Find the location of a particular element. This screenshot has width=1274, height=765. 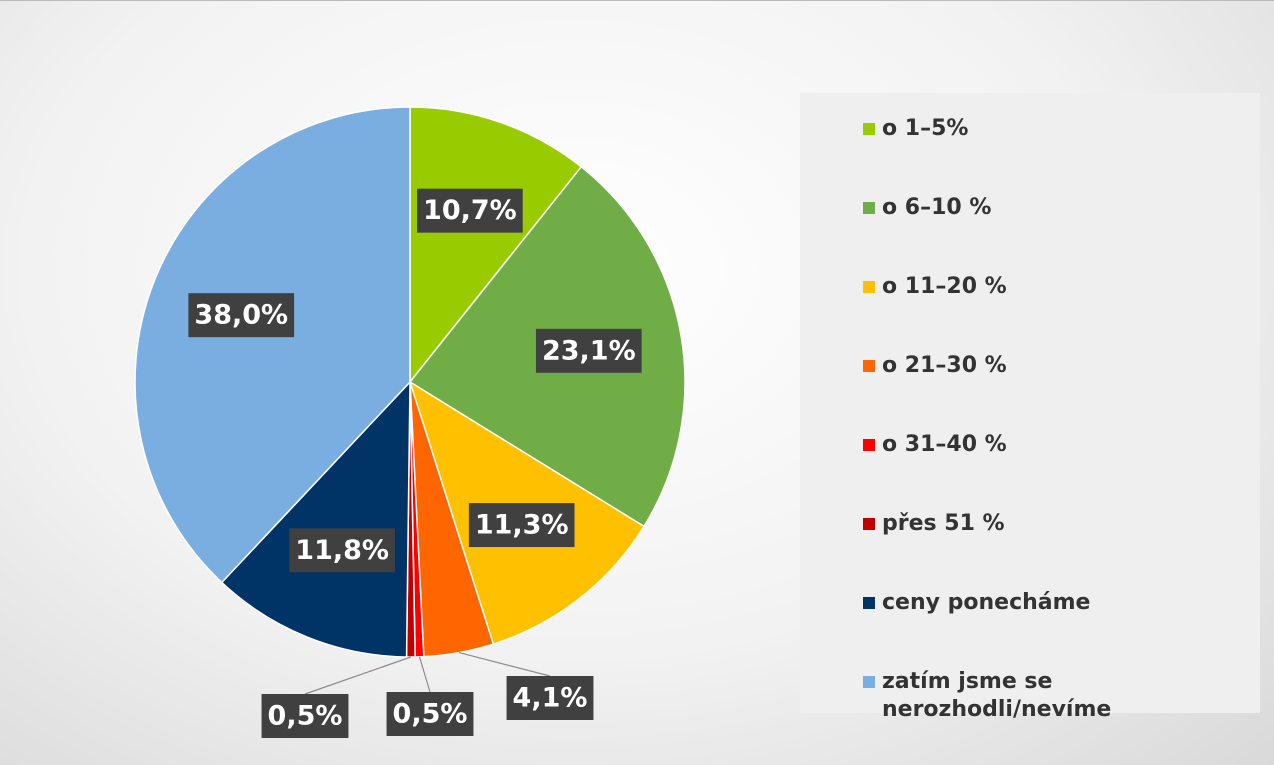

data-label-text: 11,3% is located at coordinates (522, 525).